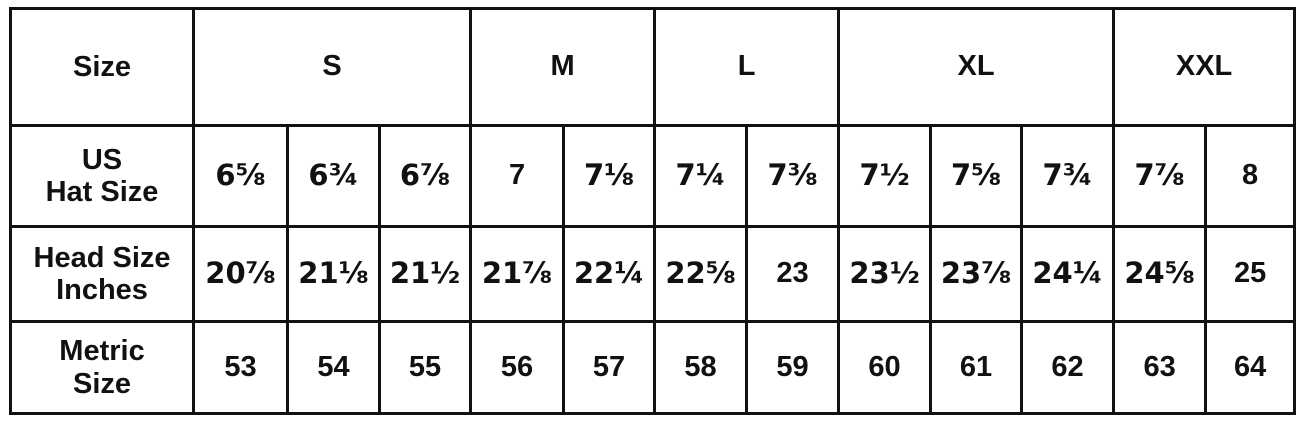  Describe the element at coordinates (793, 274) in the screenshot. I see `size-cell: 23` at that location.